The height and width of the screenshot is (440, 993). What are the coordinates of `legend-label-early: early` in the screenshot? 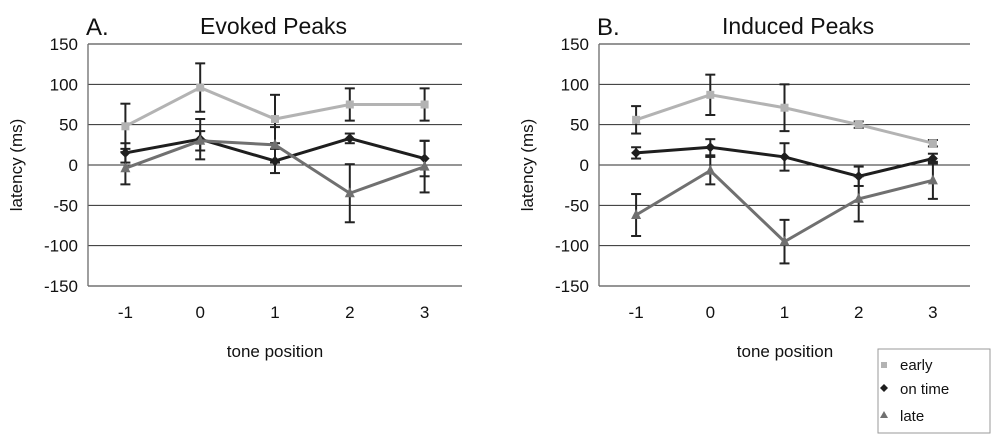 It's located at (916, 365).